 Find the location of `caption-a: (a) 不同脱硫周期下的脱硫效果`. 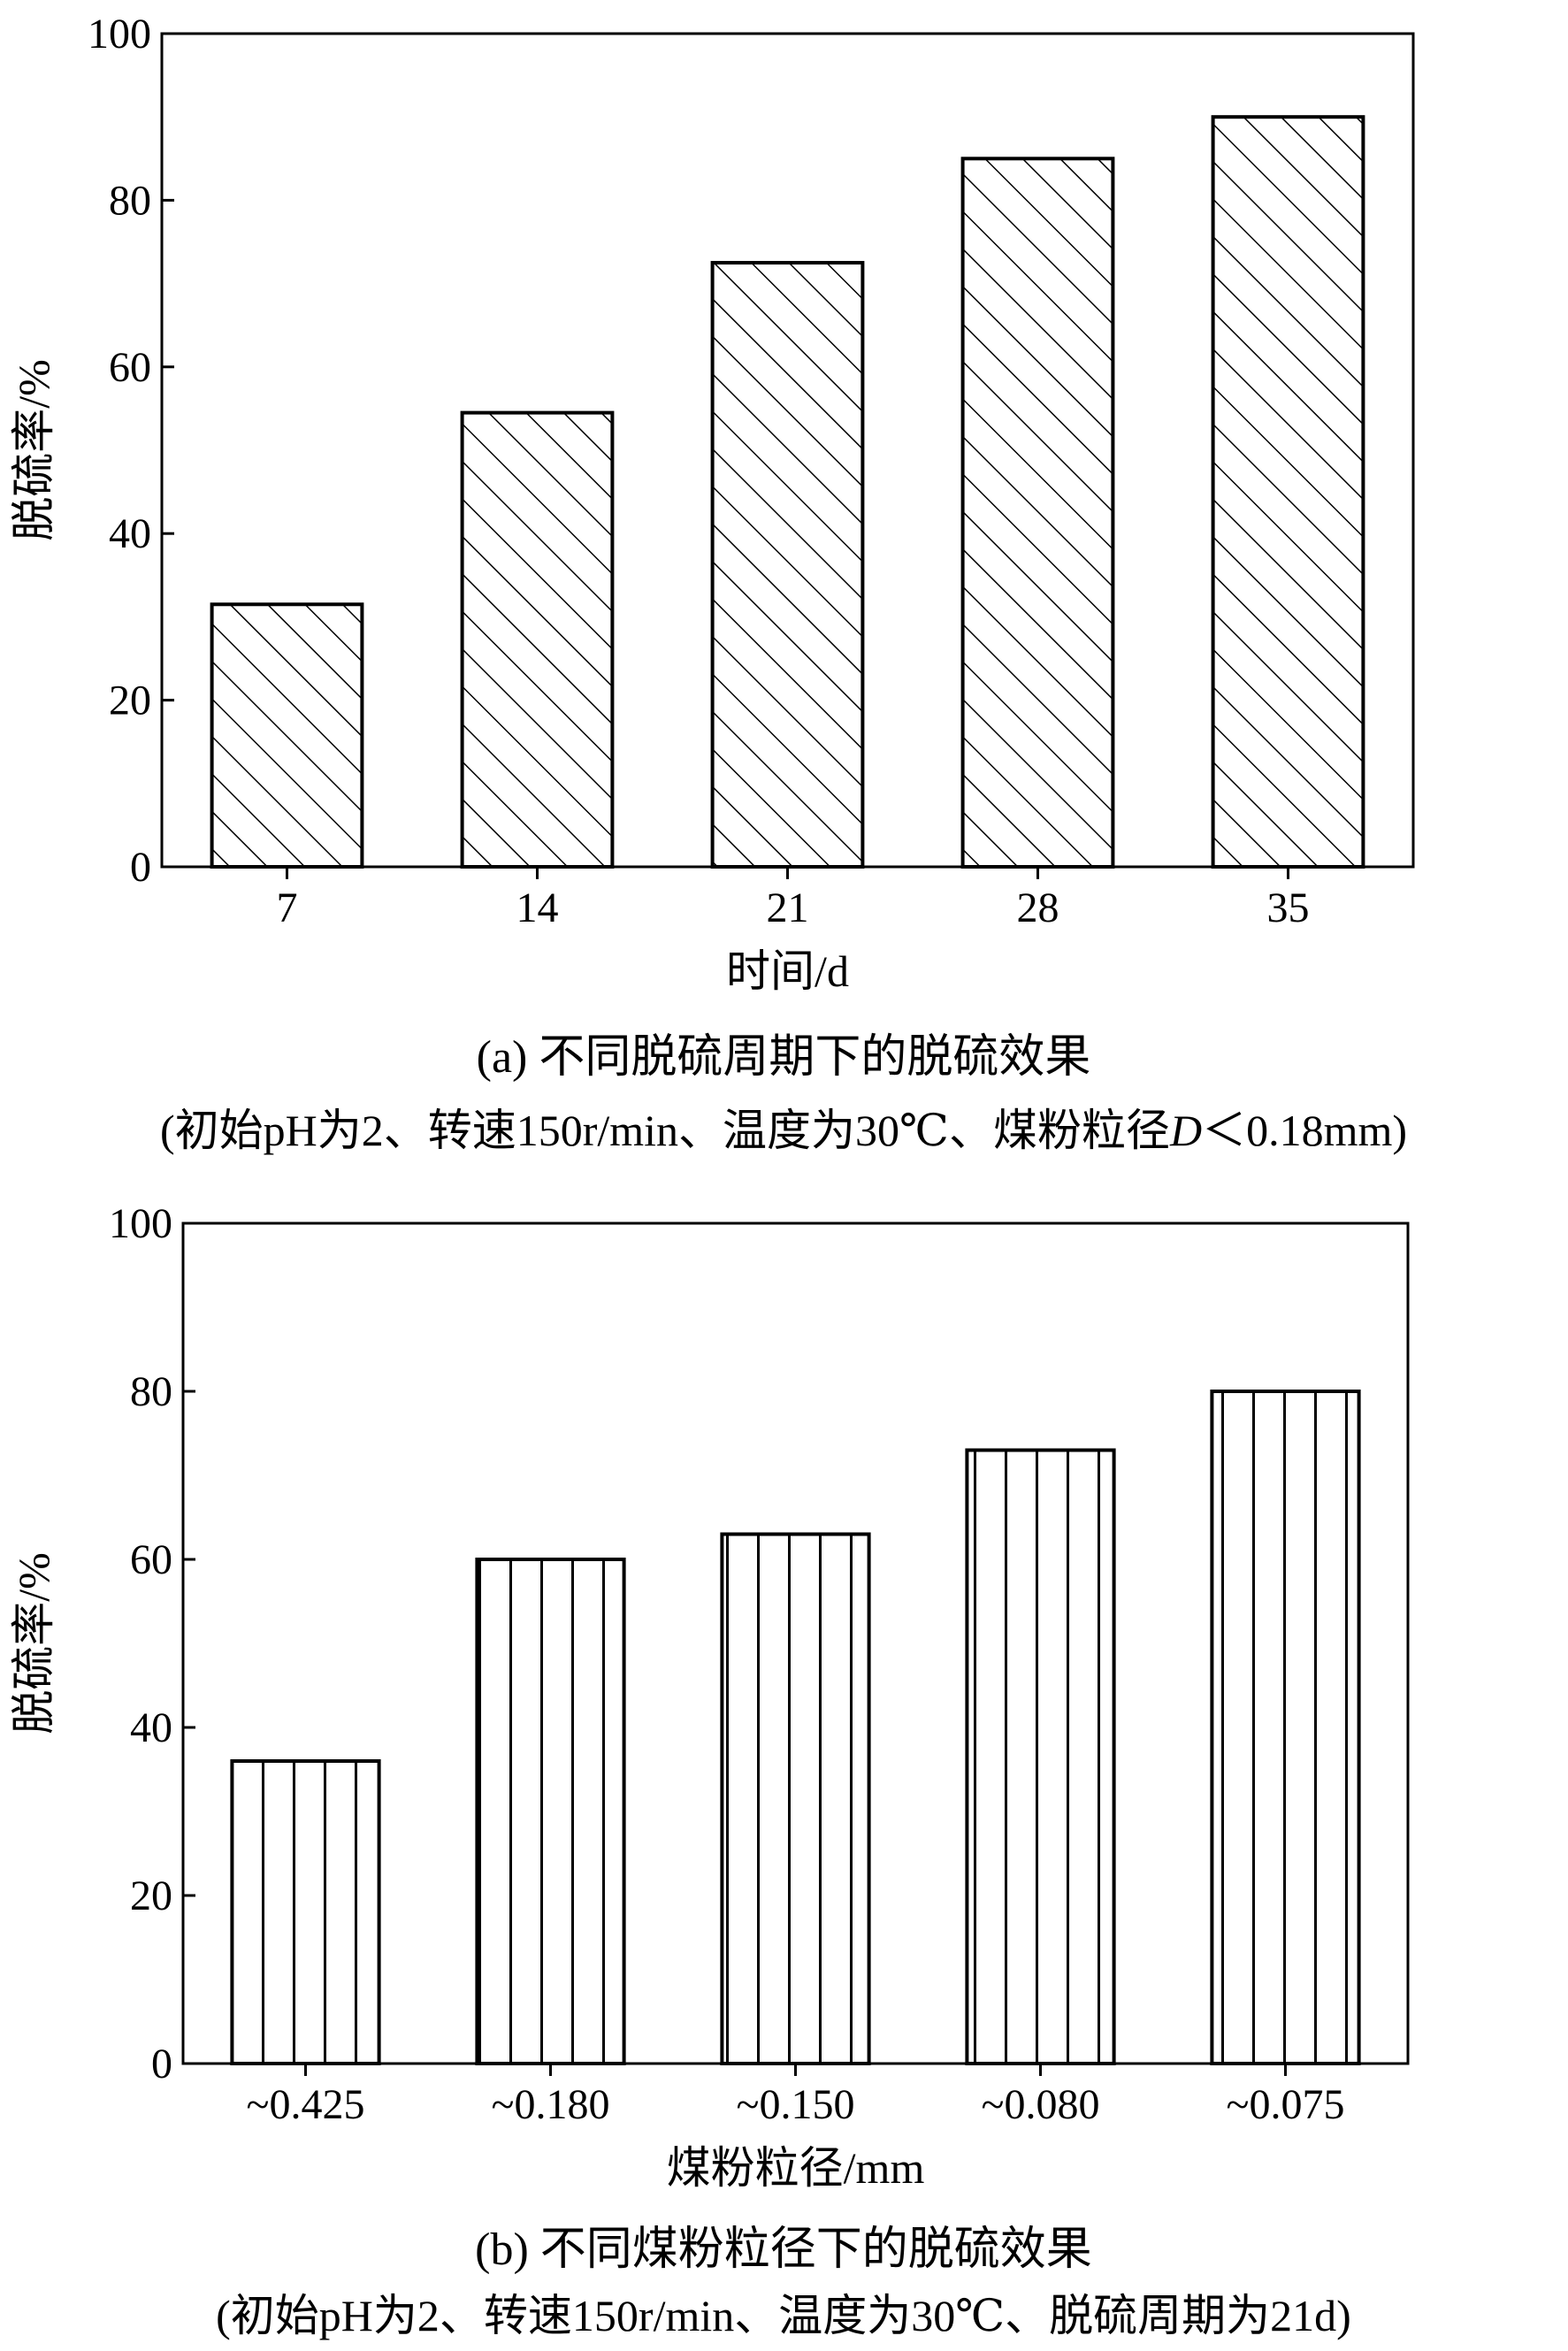

caption-a: (a) 不同脱硫周期下的脱硫效果 is located at coordinates (784, 1057).